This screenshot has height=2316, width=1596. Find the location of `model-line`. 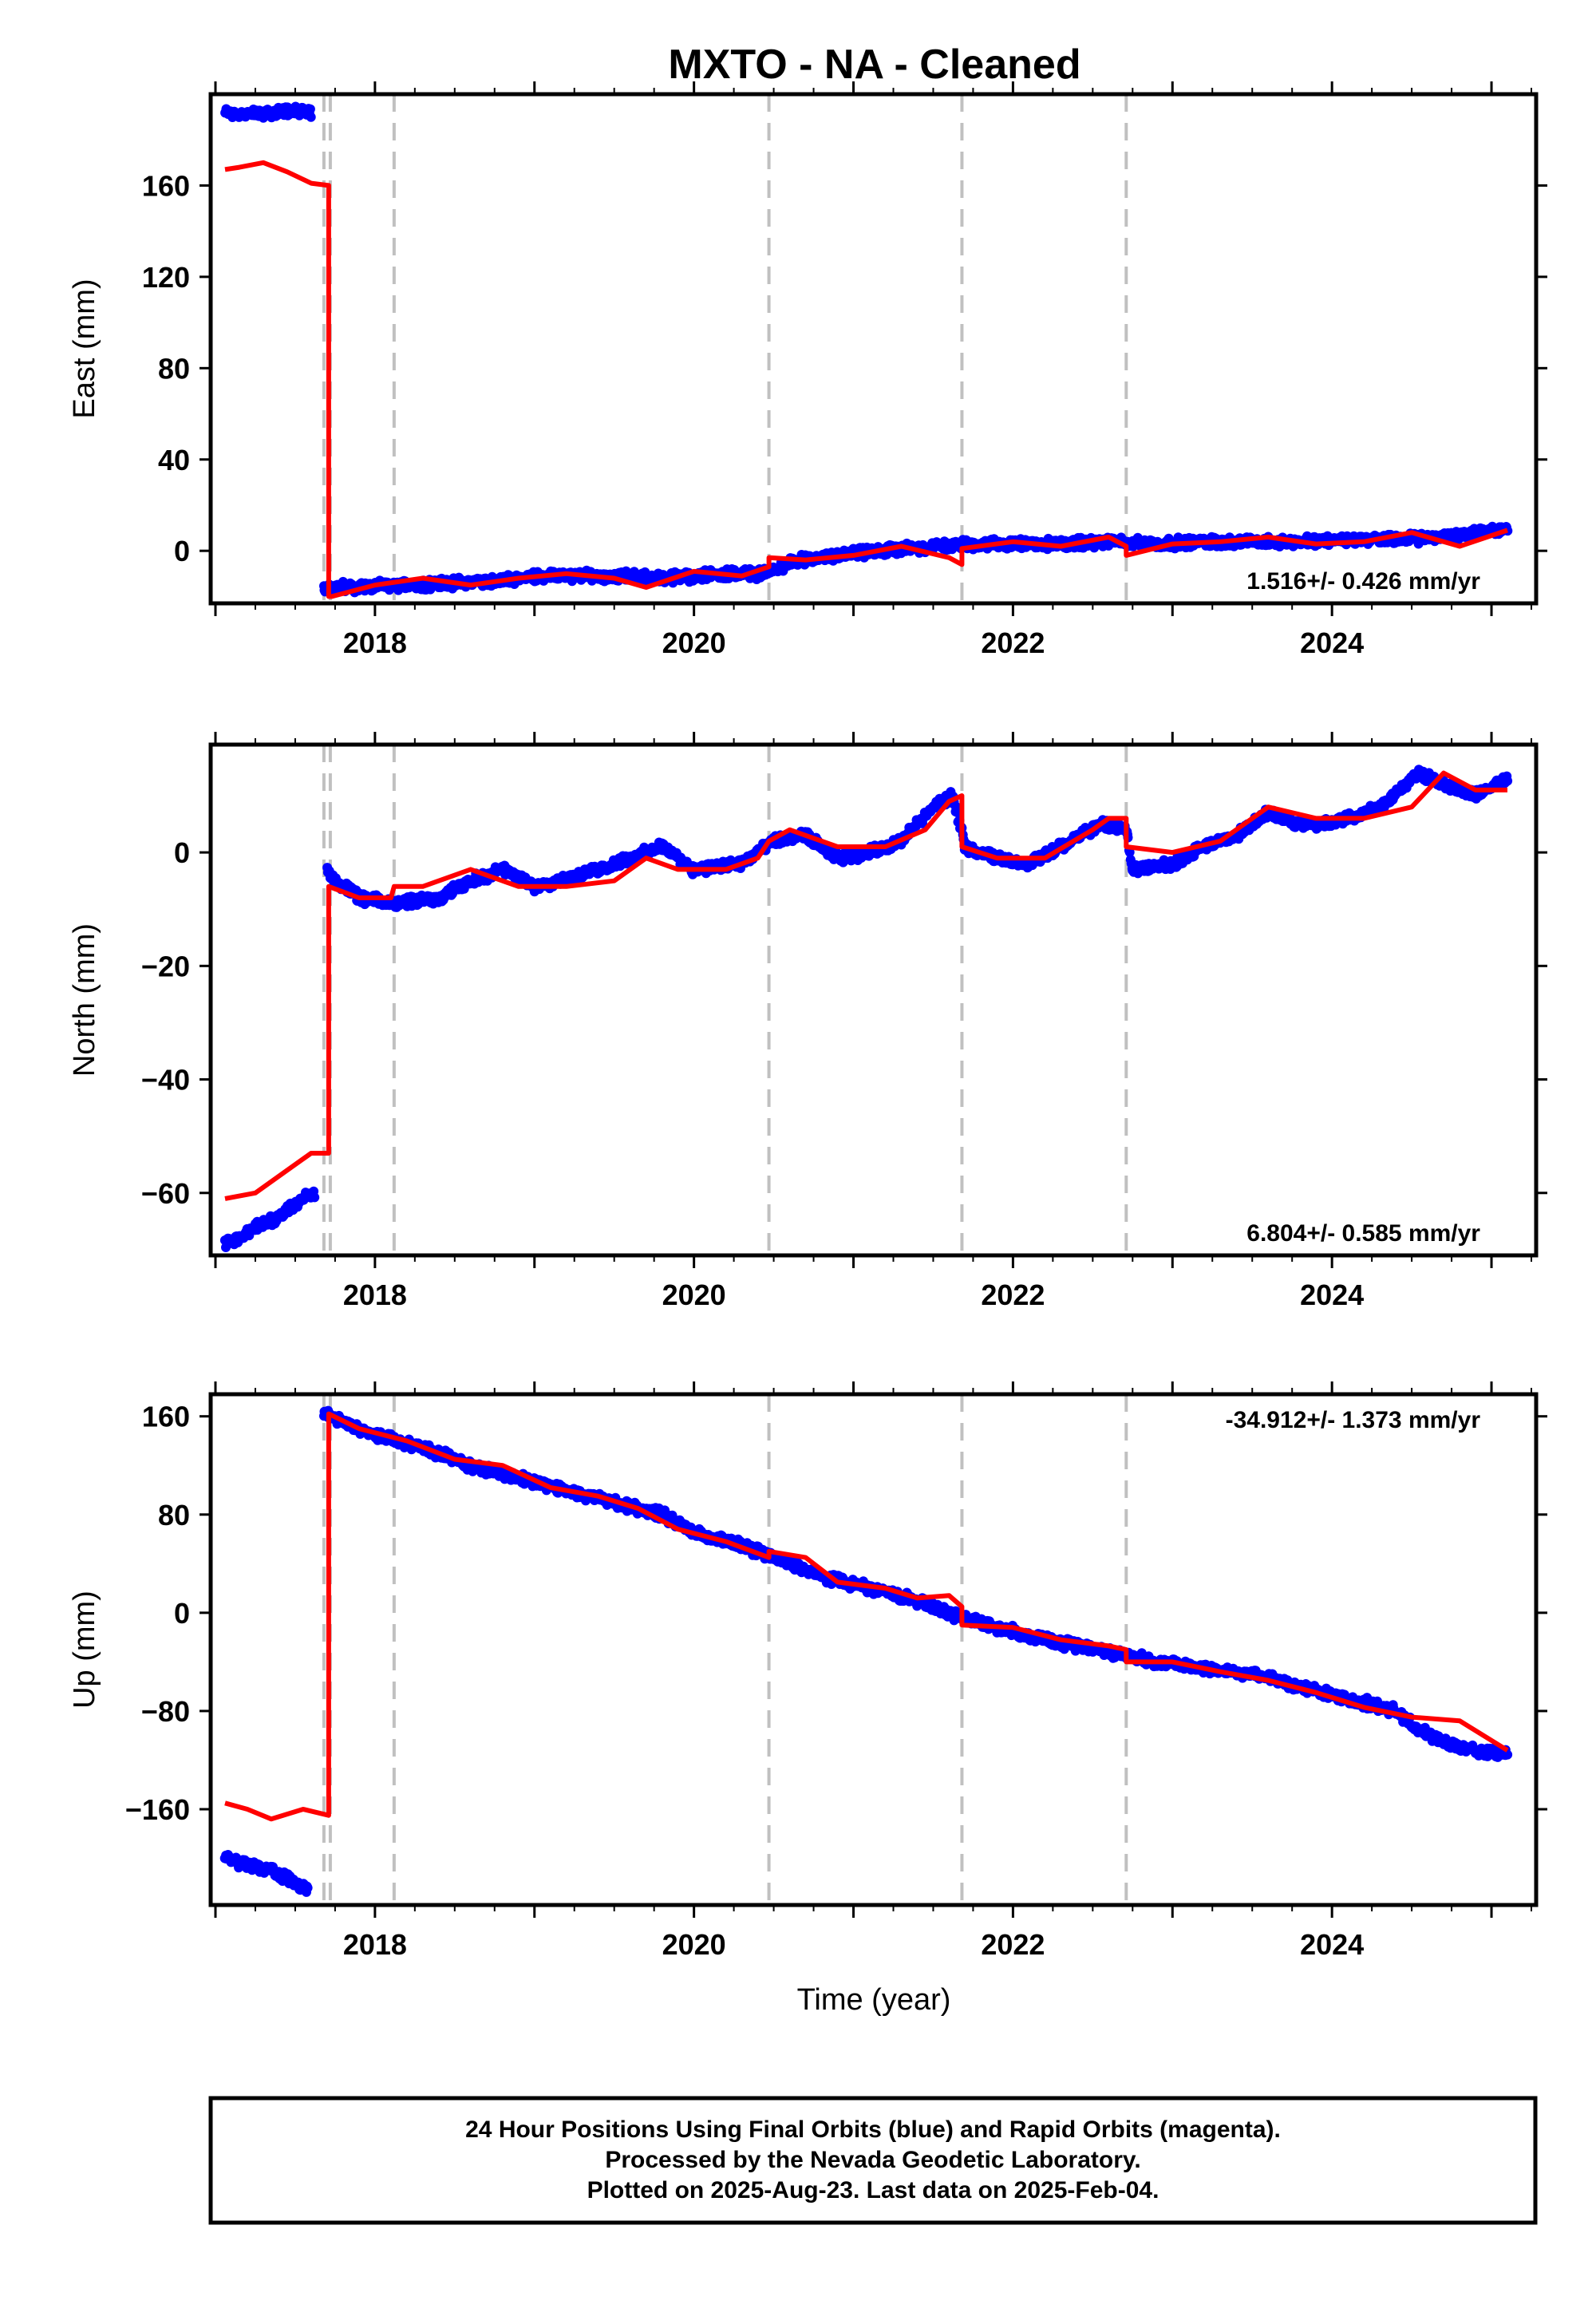

model-line is located at coordinates (865, 986).